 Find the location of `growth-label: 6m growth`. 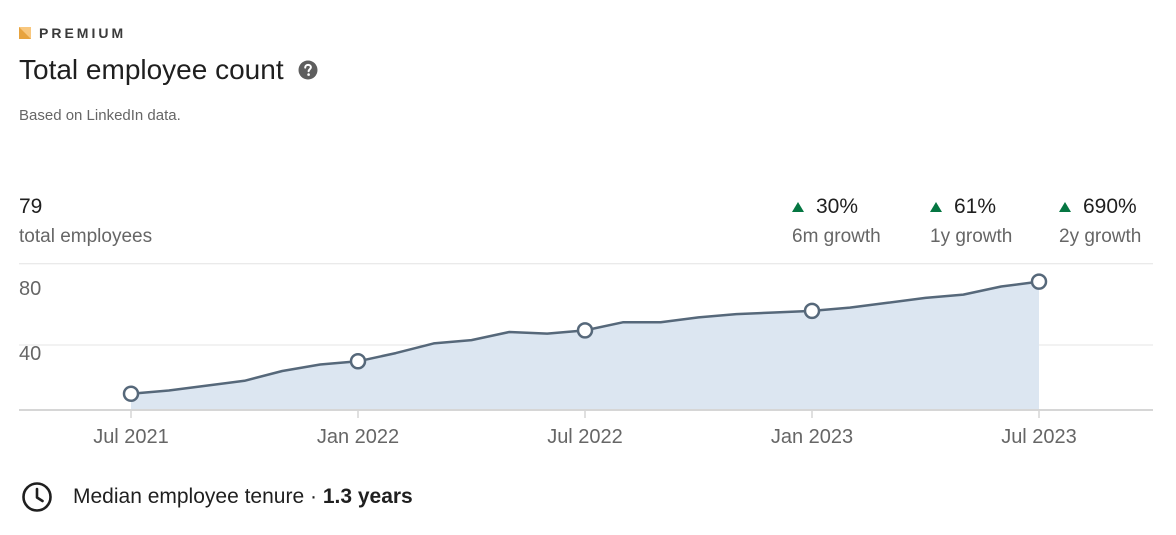

growth-label: 6m growth is located at coordinates (836, 237).